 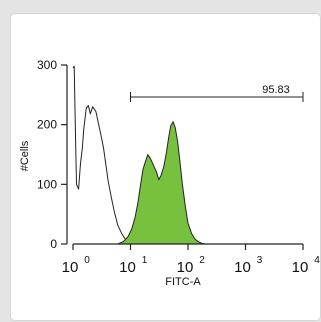 What do you see at coordinates (47, 184) in the screenshot?
I see `y-tick-label: 100` at bounding box center [47, 184].